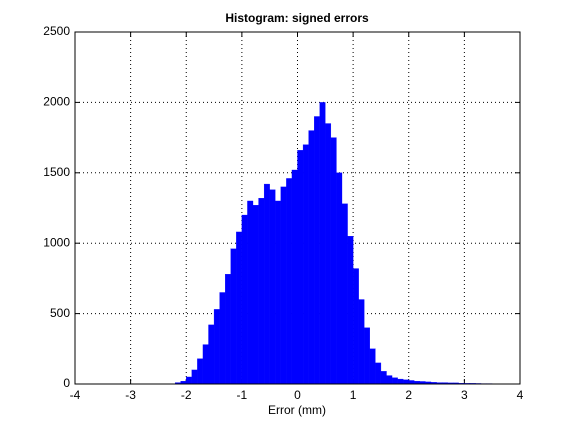  What do you see at coordinates (130, 395) in the screenshot?
I see `x-tick-label: -3` at bounding box center [130, 395].